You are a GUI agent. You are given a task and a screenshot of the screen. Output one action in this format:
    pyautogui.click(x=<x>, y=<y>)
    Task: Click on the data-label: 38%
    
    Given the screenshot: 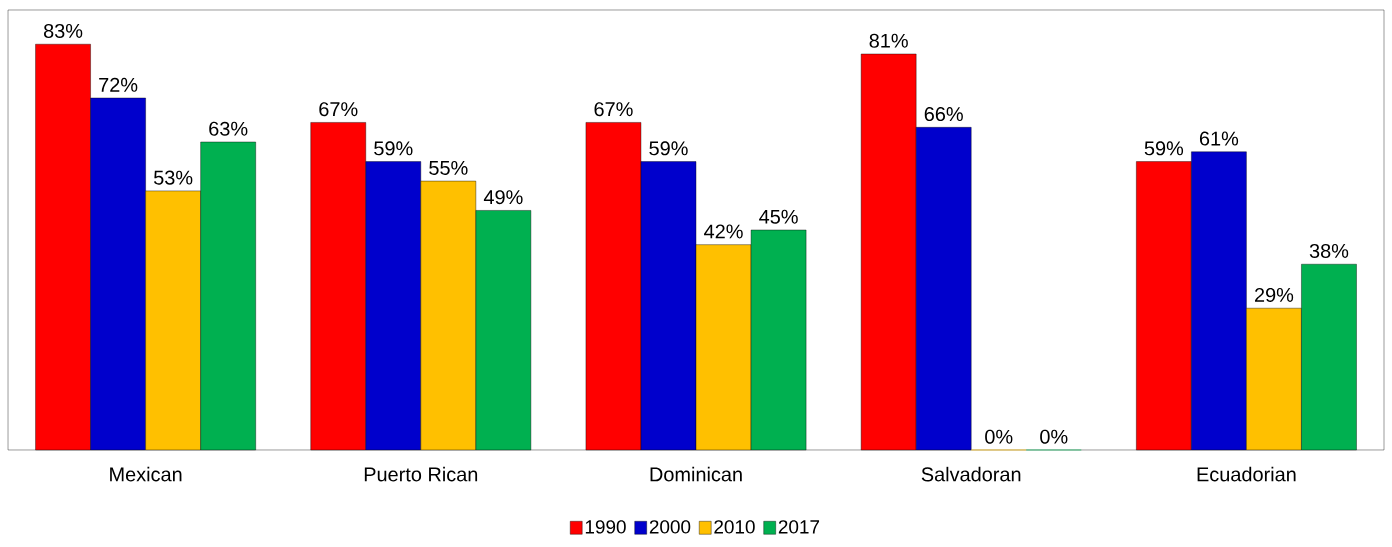 What is the action you would take?
    pyautogui.click(x=1329, y=251)
    